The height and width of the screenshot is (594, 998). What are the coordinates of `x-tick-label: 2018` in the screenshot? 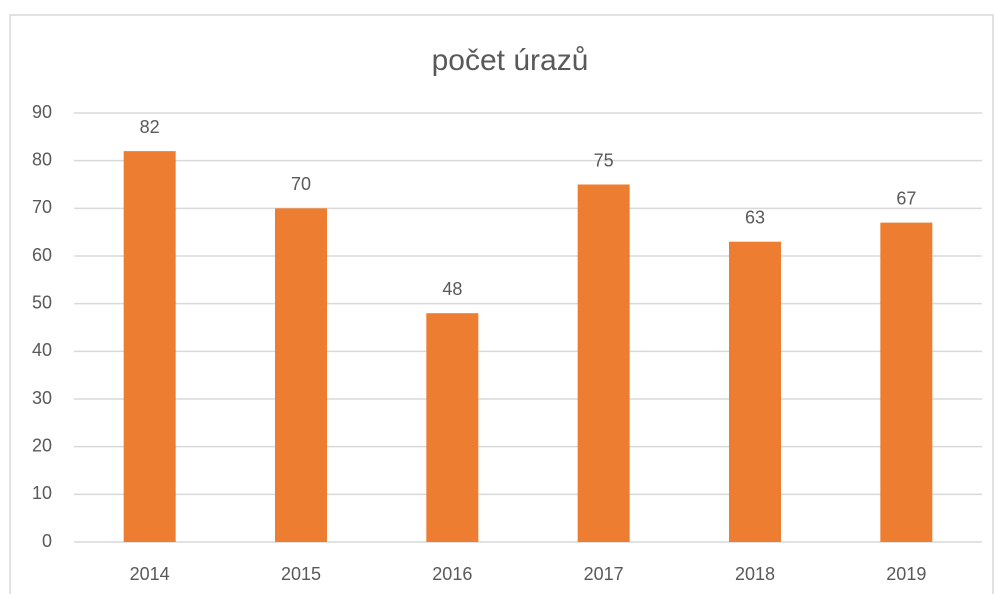 It's located at (755, 574).